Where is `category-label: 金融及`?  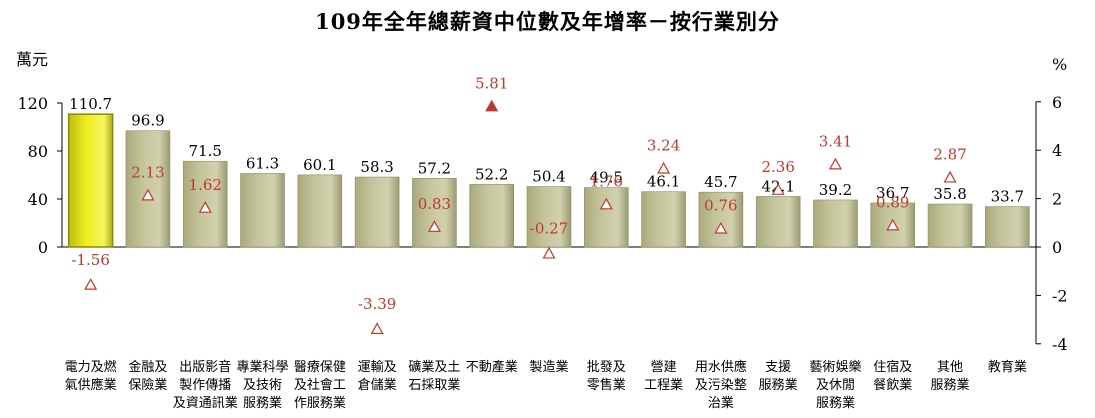 category-label: 金融及 is located at coordinates (147, 367).